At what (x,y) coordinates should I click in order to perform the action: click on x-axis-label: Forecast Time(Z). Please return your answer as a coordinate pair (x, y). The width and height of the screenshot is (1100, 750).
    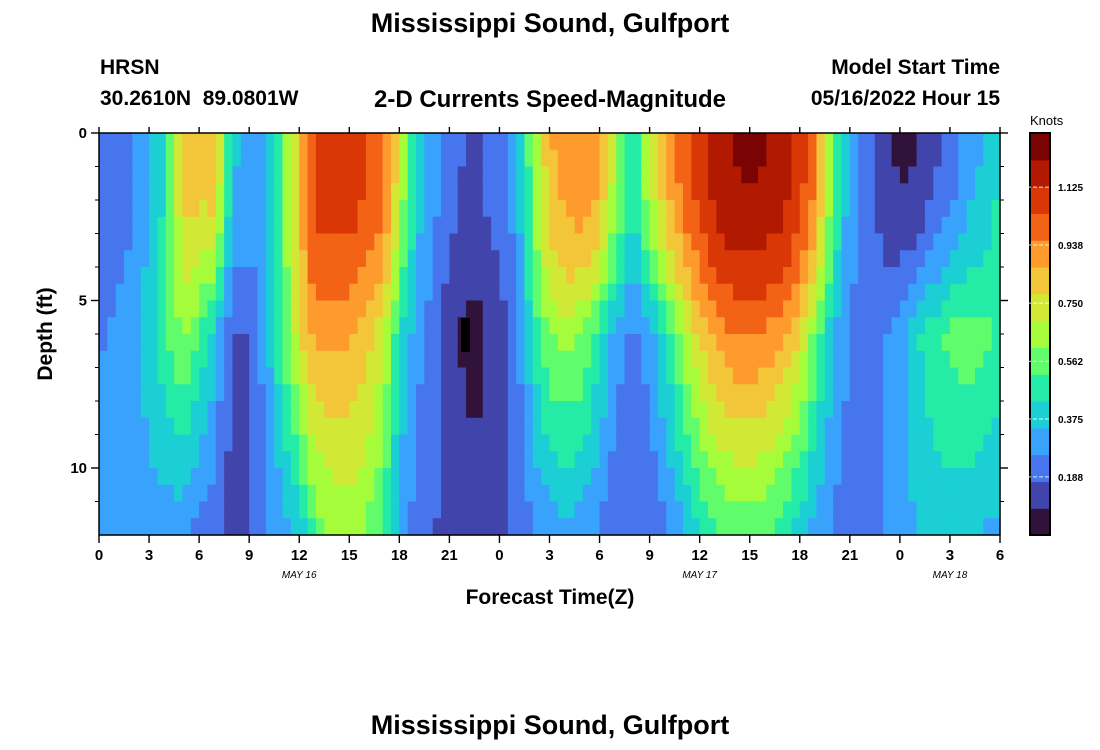
    Looking at the image, I should click on (550, 597).